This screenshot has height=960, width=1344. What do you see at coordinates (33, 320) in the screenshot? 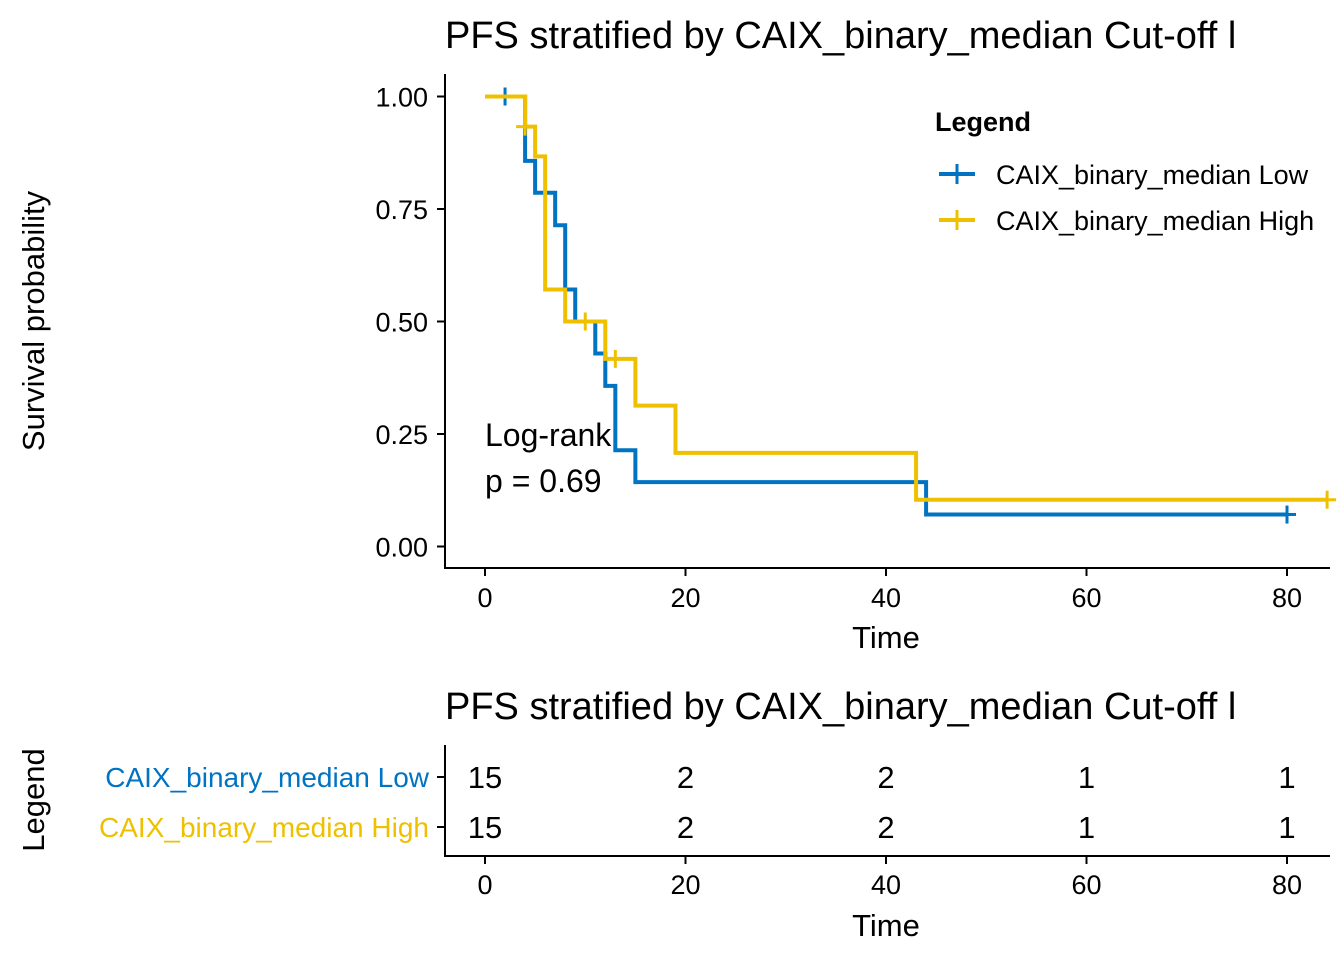
I see `km-y-axis-label: Survival probability` at bounding box center [33, 320].